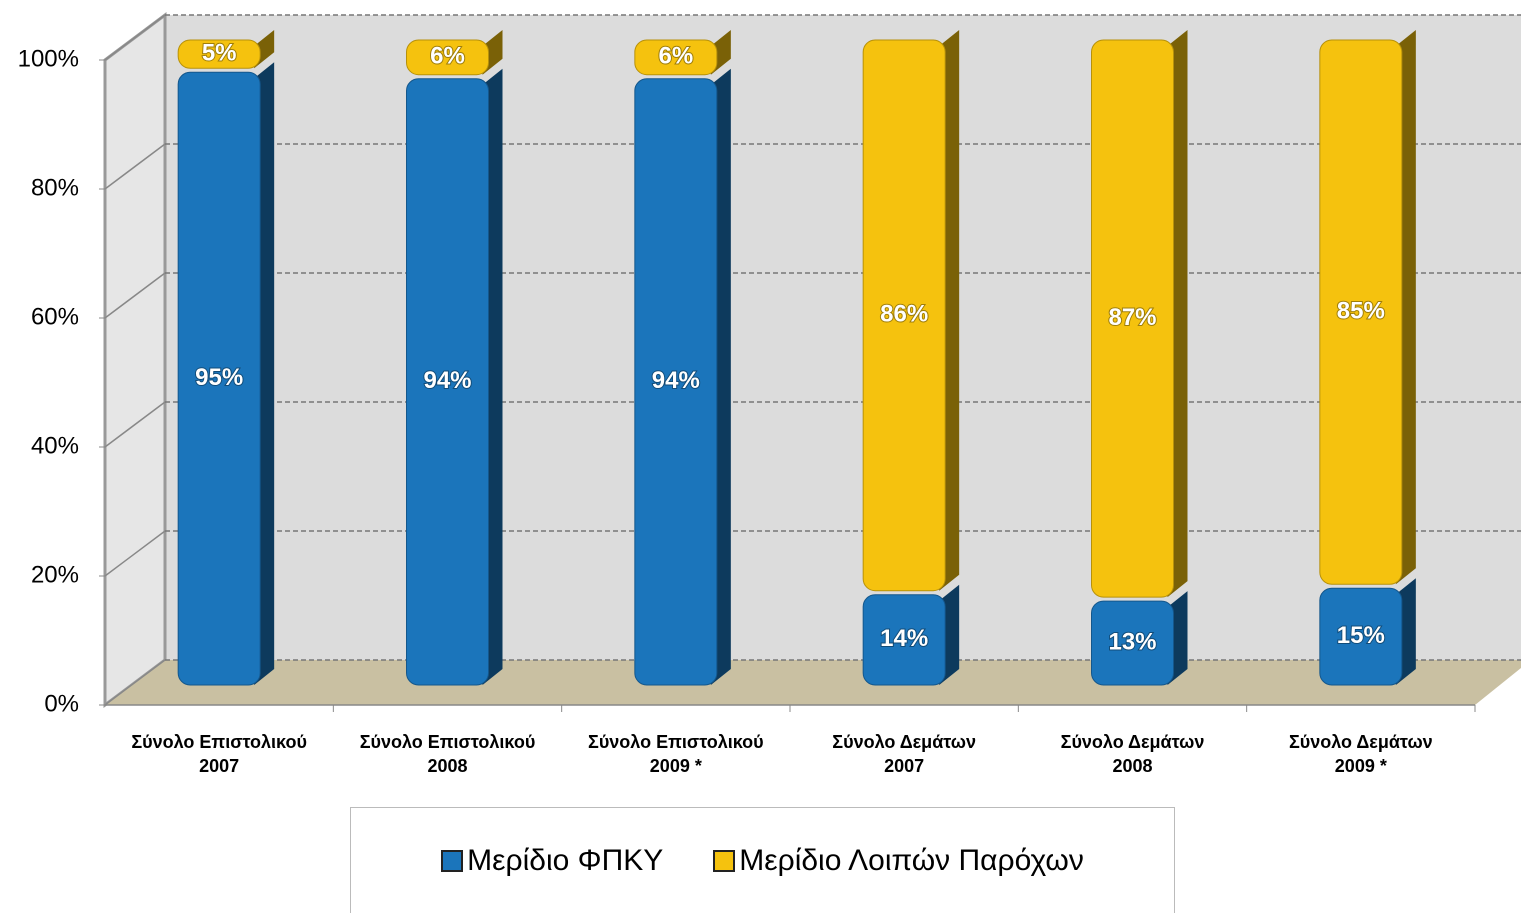 The height and width of the screenshot is (913, 1521). I want to click on legend-entry: Μερίδιο ΦΠΚΥ, so click(552, 861).